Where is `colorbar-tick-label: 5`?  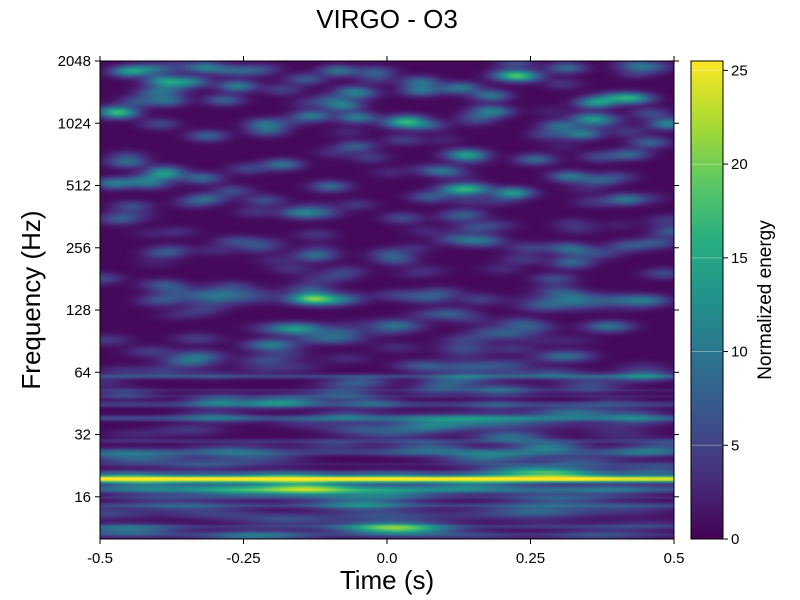
colorbar-tick-label: 5 is located at coordinates (735, 445).